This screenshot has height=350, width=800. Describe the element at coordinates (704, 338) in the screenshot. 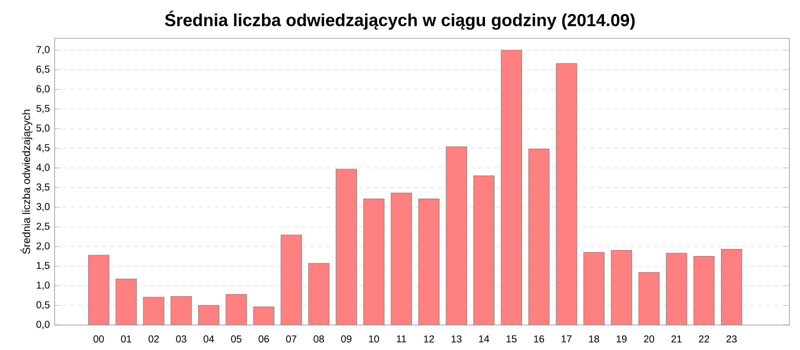

I see `x-tick-label: 22` at that location.